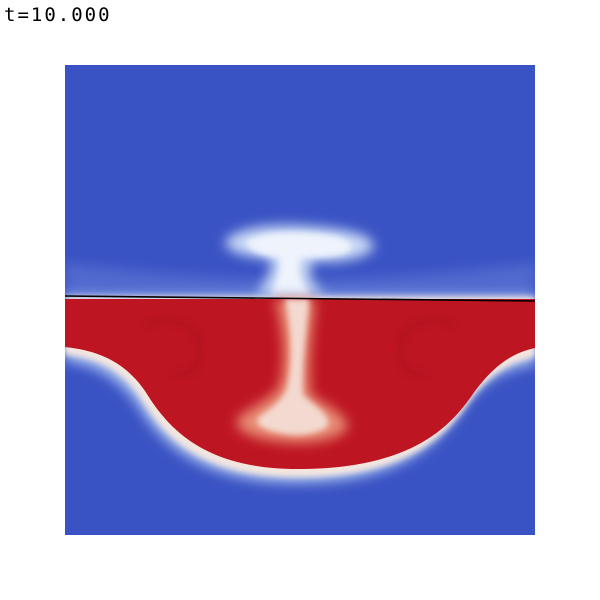  Describe the element at coordinates (426, 347) in the screenshot. I see `vortex-right` at that location.